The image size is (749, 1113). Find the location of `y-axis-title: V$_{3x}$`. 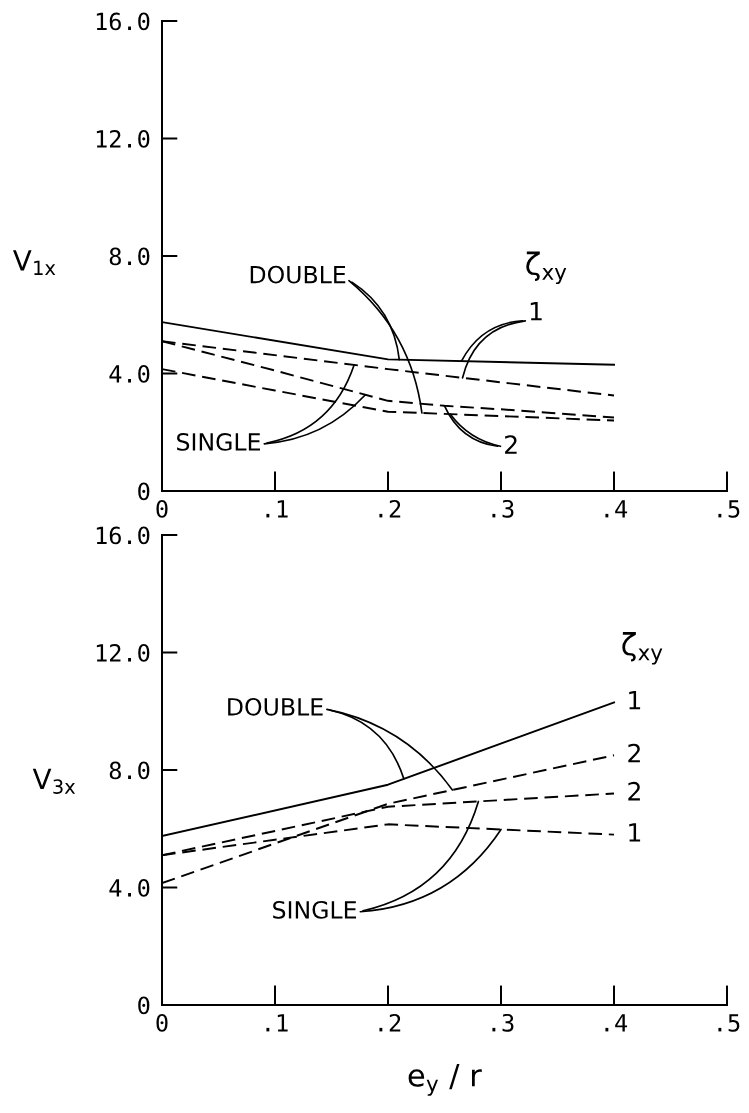

y-axis-title: V$_{3x}$ is located at coordinates (54, 781).